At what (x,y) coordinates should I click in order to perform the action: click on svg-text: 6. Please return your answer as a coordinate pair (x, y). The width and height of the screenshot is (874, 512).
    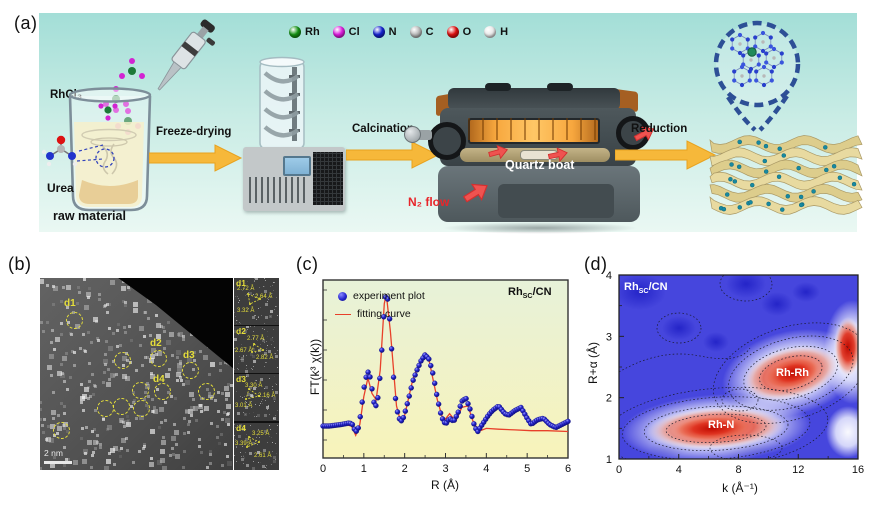
    Looking at the image, I should click on (568, 469).